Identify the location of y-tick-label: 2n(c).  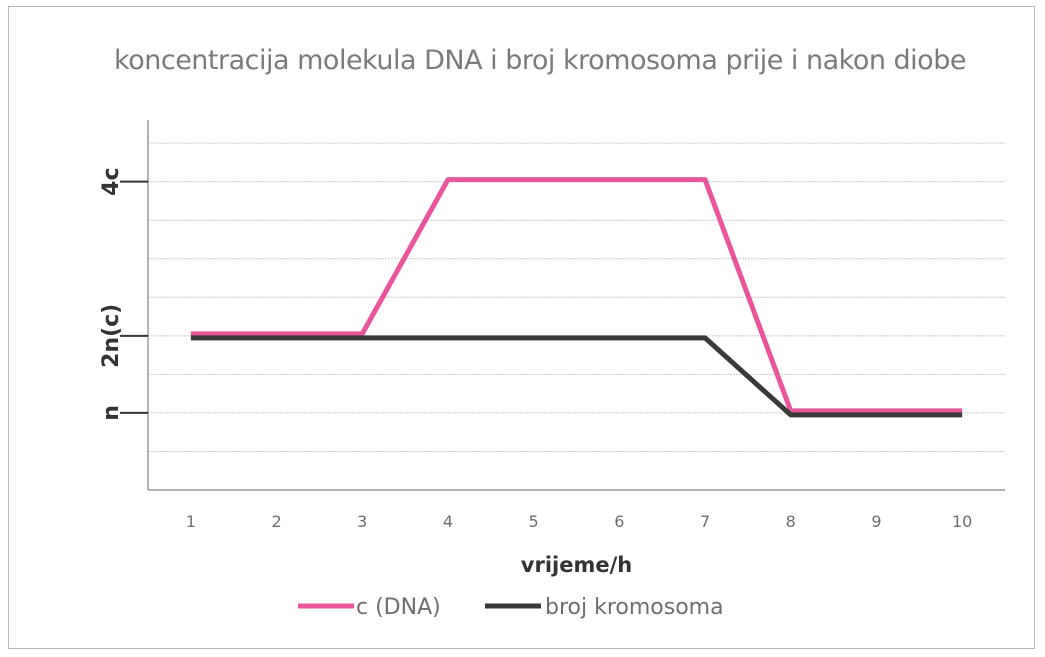
(111, 336).